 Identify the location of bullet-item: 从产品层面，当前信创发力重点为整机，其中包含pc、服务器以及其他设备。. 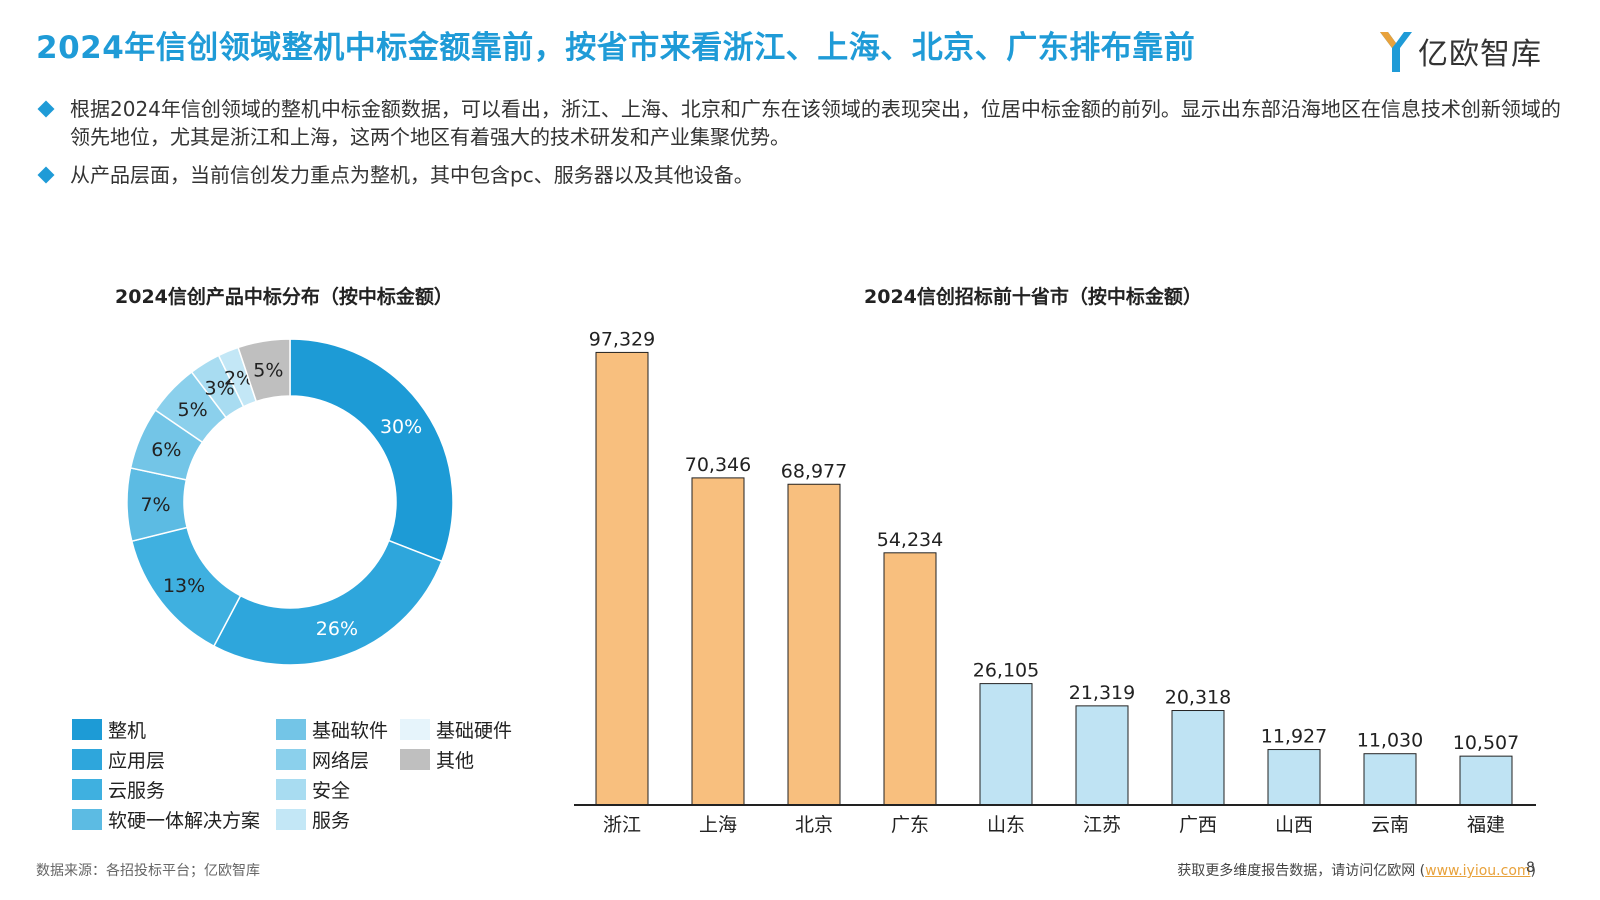
(806, 175).